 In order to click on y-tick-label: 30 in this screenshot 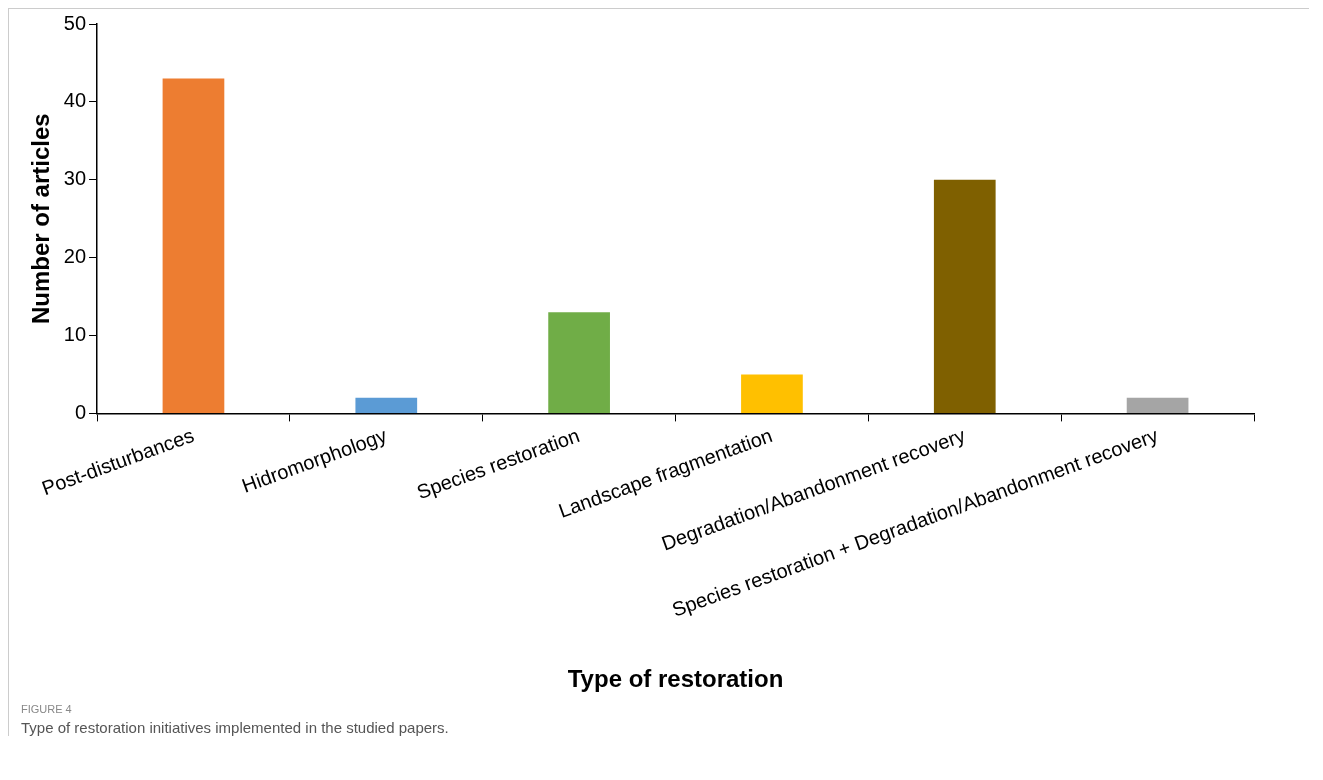, I will do `click(75, 178)`.